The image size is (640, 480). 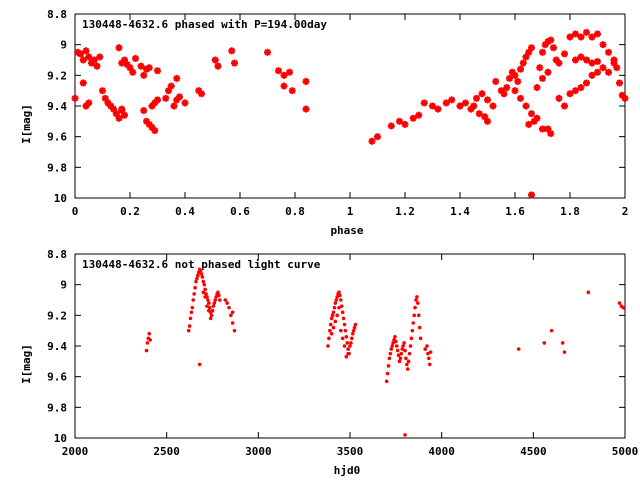 What do you see at coordinates (201, 264) in the screenshot?
I see `unphased-chart-title: 130448-4632.6 not phased light curve` at bounding box center [201, 264].